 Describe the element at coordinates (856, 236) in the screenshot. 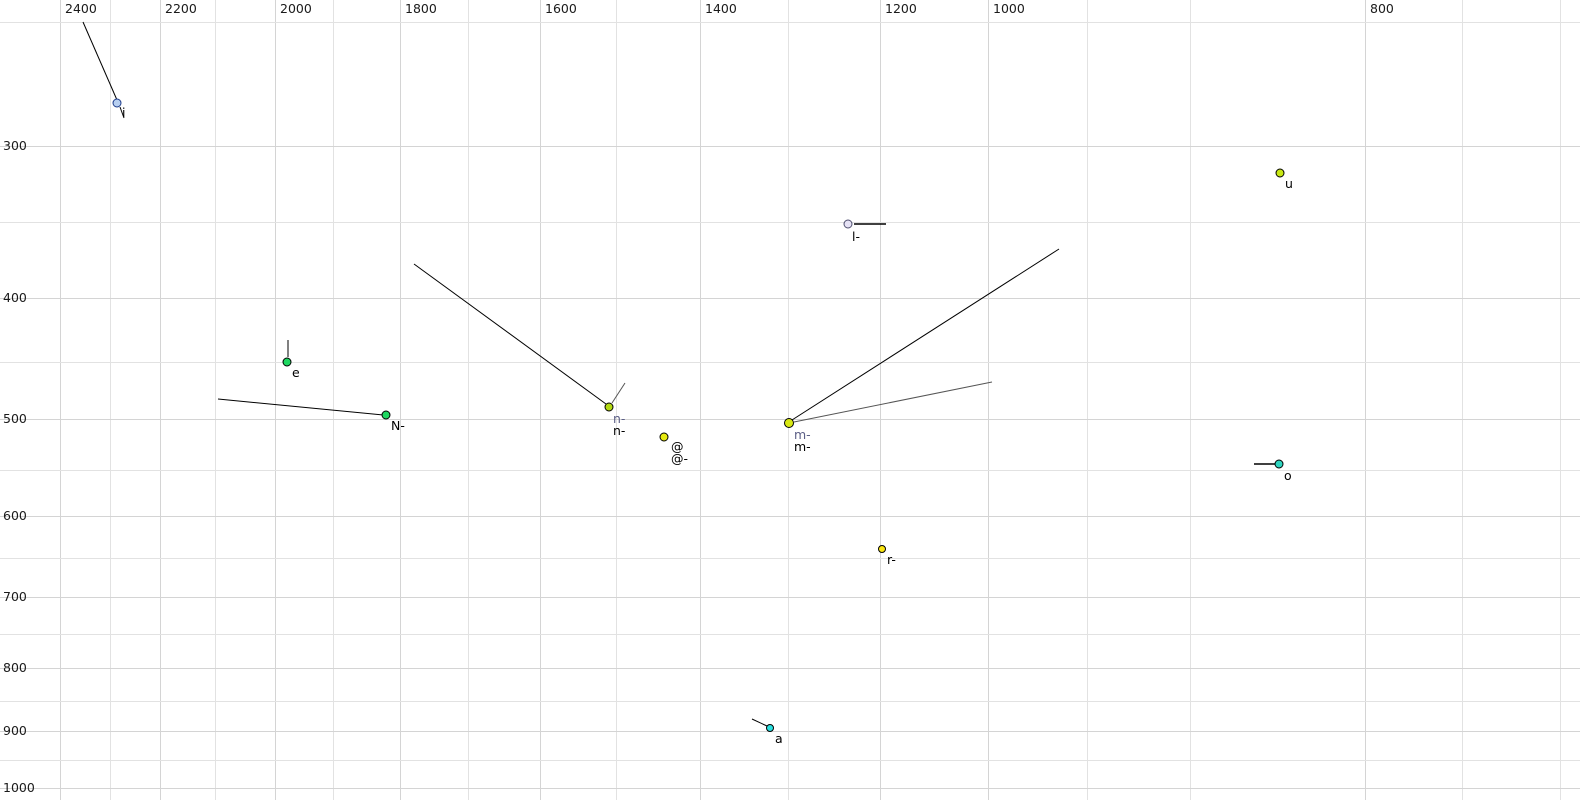

I see `data-point-label-l: l-` at that location.